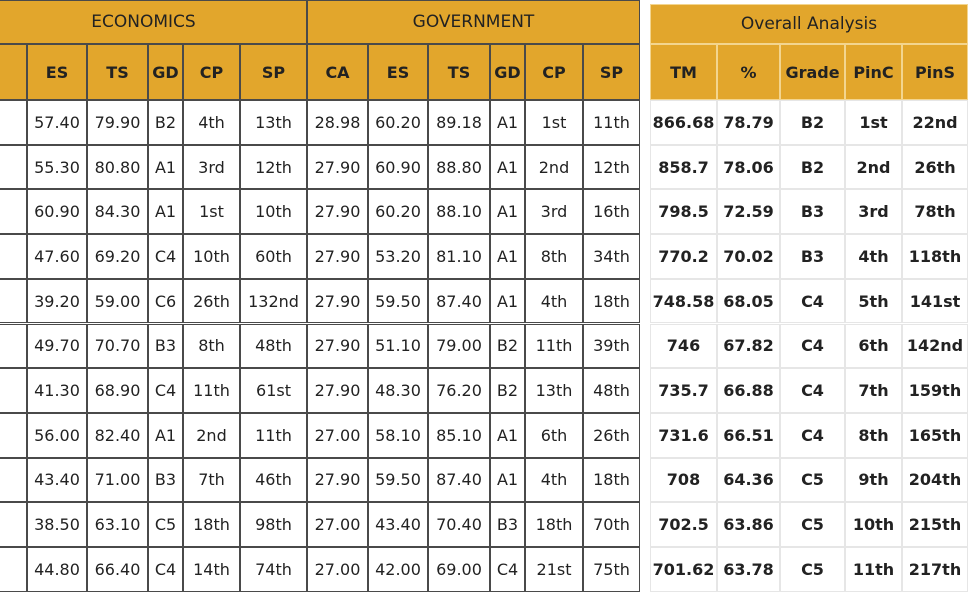  Describe the element at coordinates (611, 569) in the screenshot. I see `table-cell: 75th` at that location.